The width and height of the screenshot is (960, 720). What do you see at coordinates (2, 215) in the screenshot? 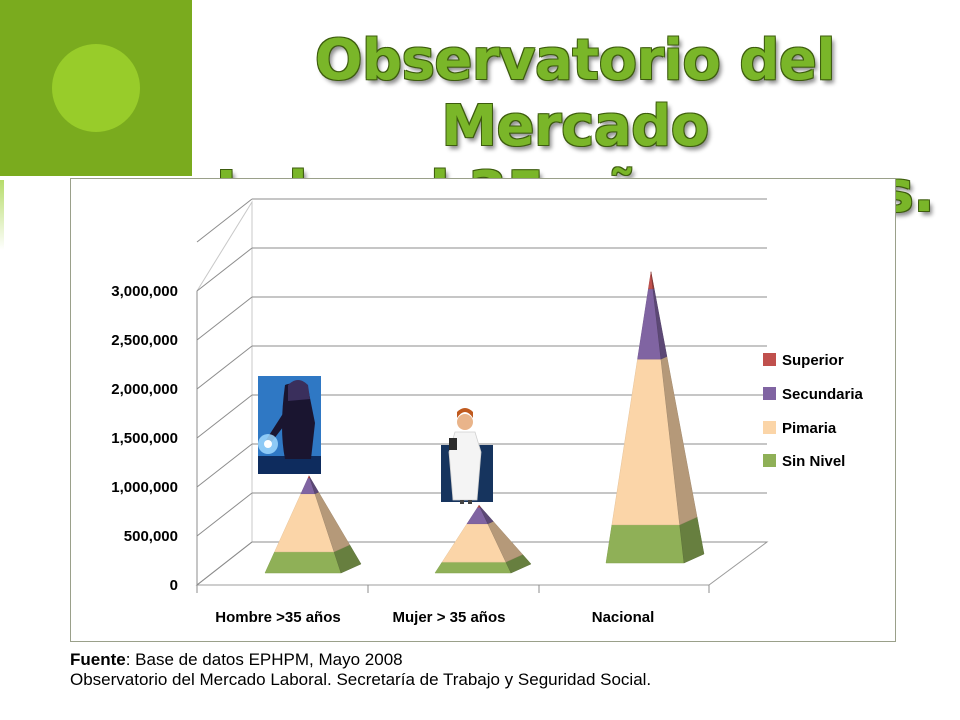
I see `decorative-strip` at bounding box center [2, 215].